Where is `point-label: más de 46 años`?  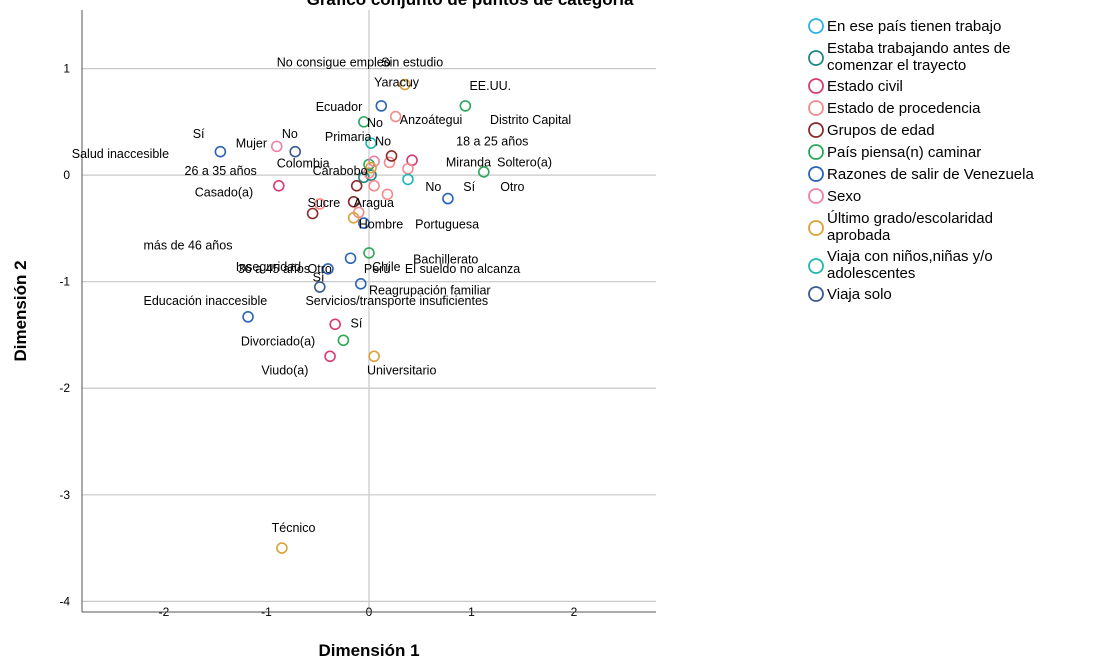
point-label: más de 46 años is located at coordinates (188, 246).